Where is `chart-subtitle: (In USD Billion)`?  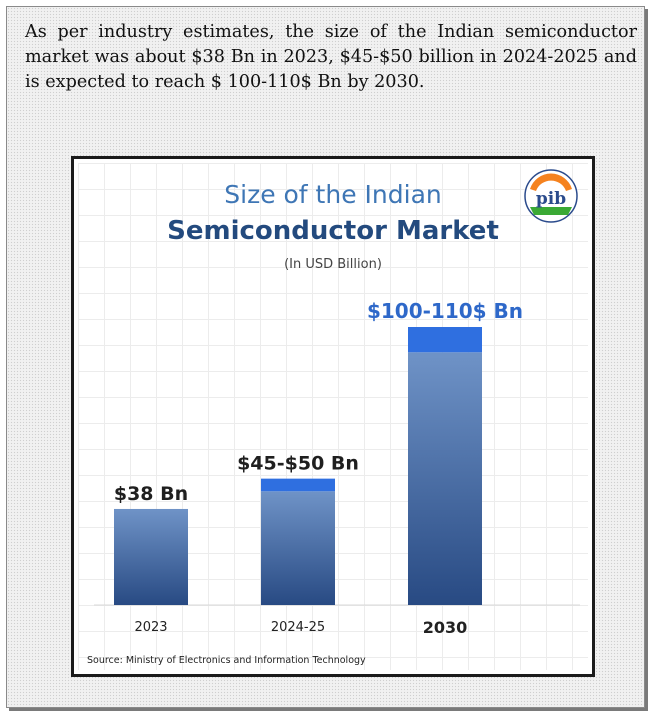
chart-subtitle: (In USD Billion) is located at coordinates (333, 264).